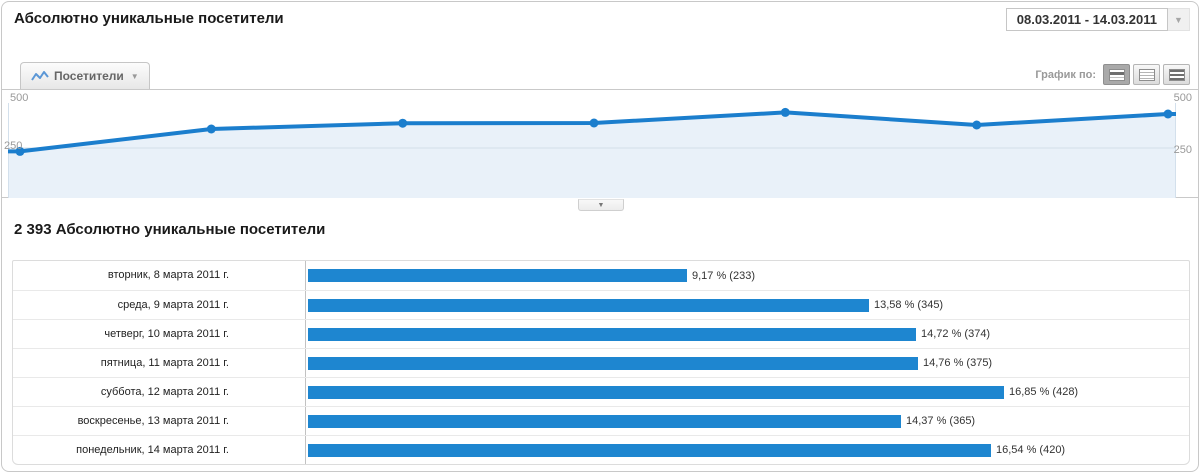  I want to click on row-bar-cell: 14,76 % (375), so click(747, 363).